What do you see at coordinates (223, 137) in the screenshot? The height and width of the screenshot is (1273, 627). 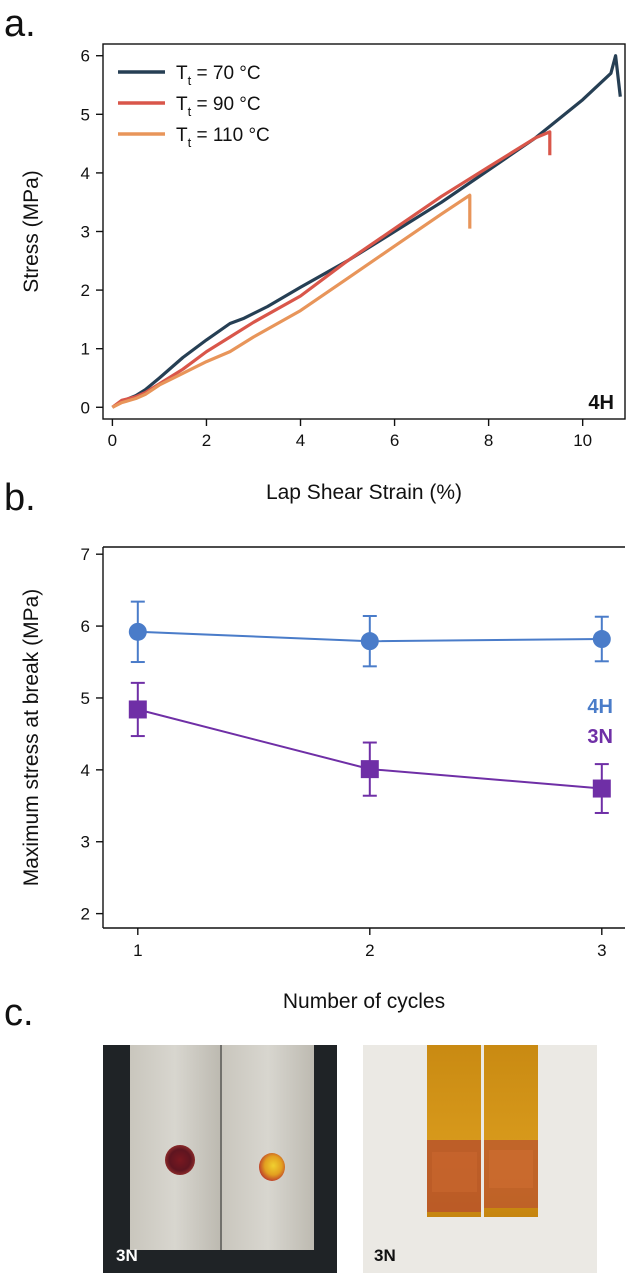 I see `chart-a-legend-entry-2: Tt = 110 °C` at bounding box center [223, 137].